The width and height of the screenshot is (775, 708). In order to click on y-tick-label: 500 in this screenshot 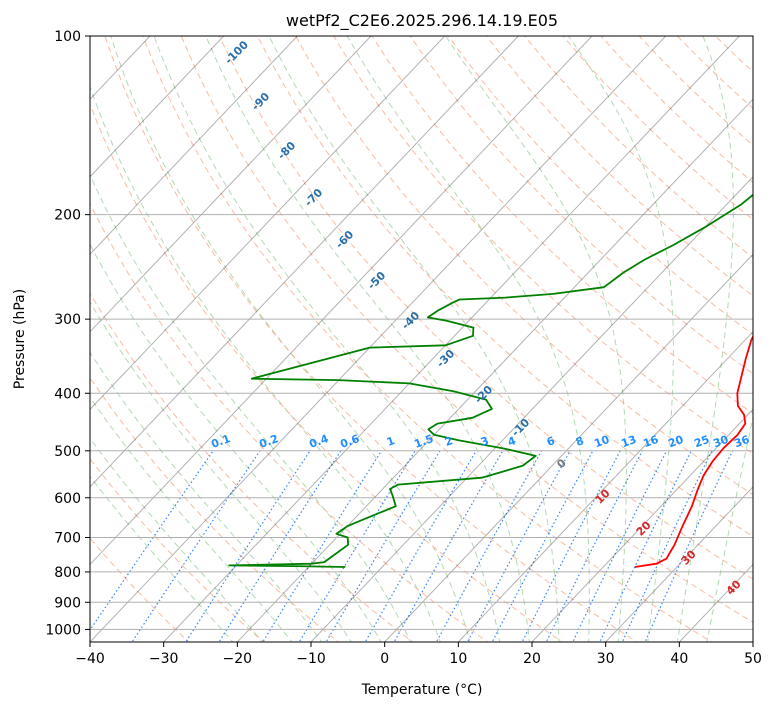, I will do `click(67, 452)`.